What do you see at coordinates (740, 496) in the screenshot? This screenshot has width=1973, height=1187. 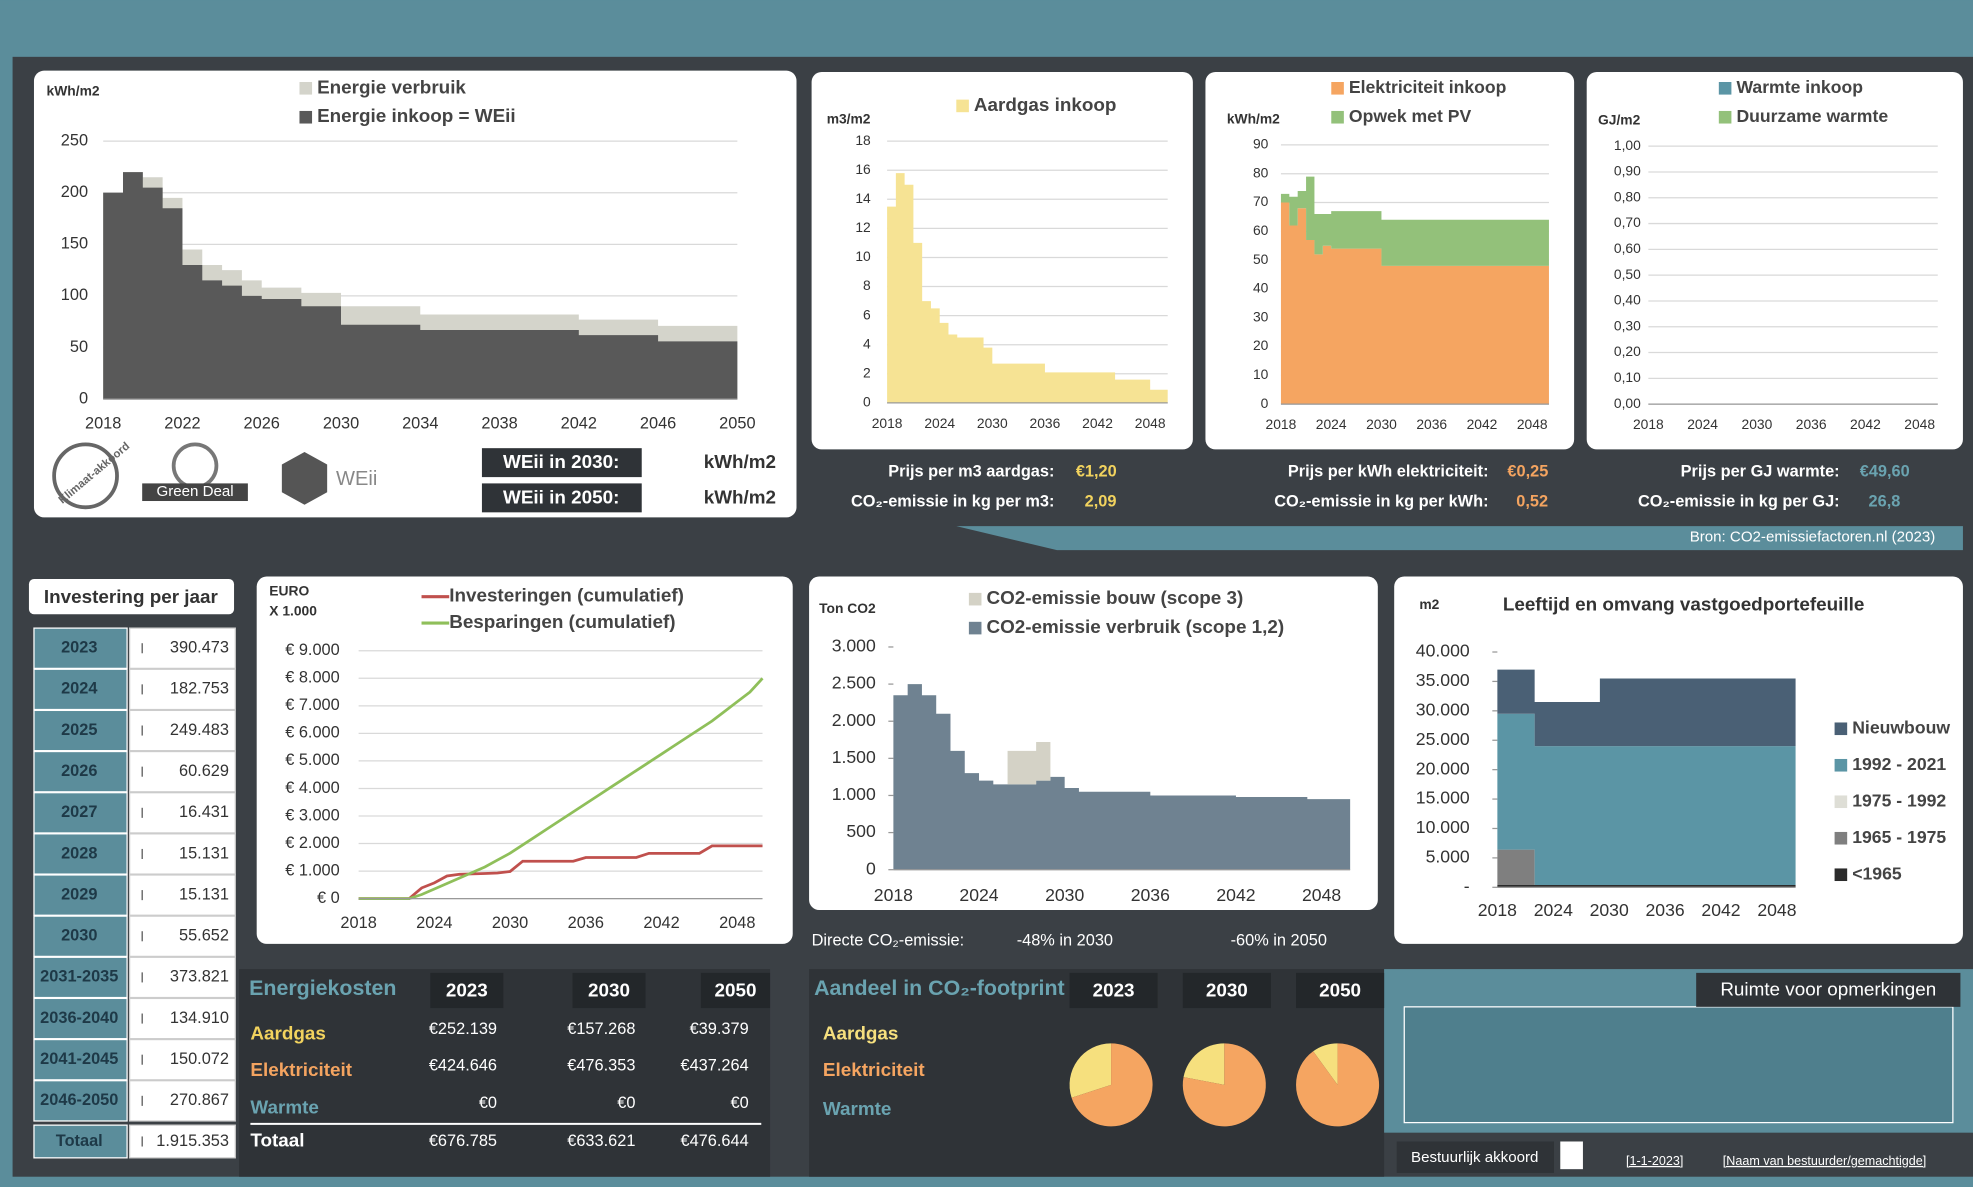 I see `weii-unit: kWh/m2` at bounding box center [740, 496].